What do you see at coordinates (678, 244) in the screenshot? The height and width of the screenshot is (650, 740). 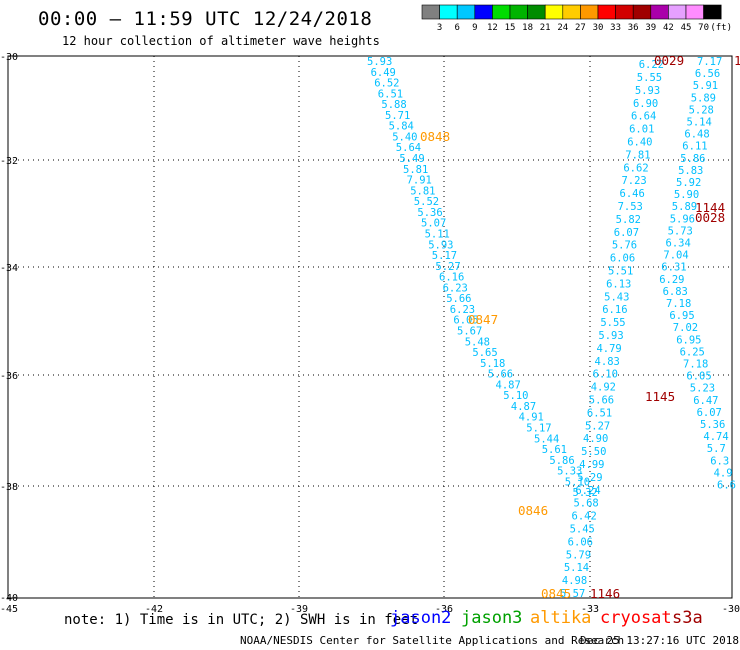 I see `track-c-value: 6.34` at bounding box center [678, 244].